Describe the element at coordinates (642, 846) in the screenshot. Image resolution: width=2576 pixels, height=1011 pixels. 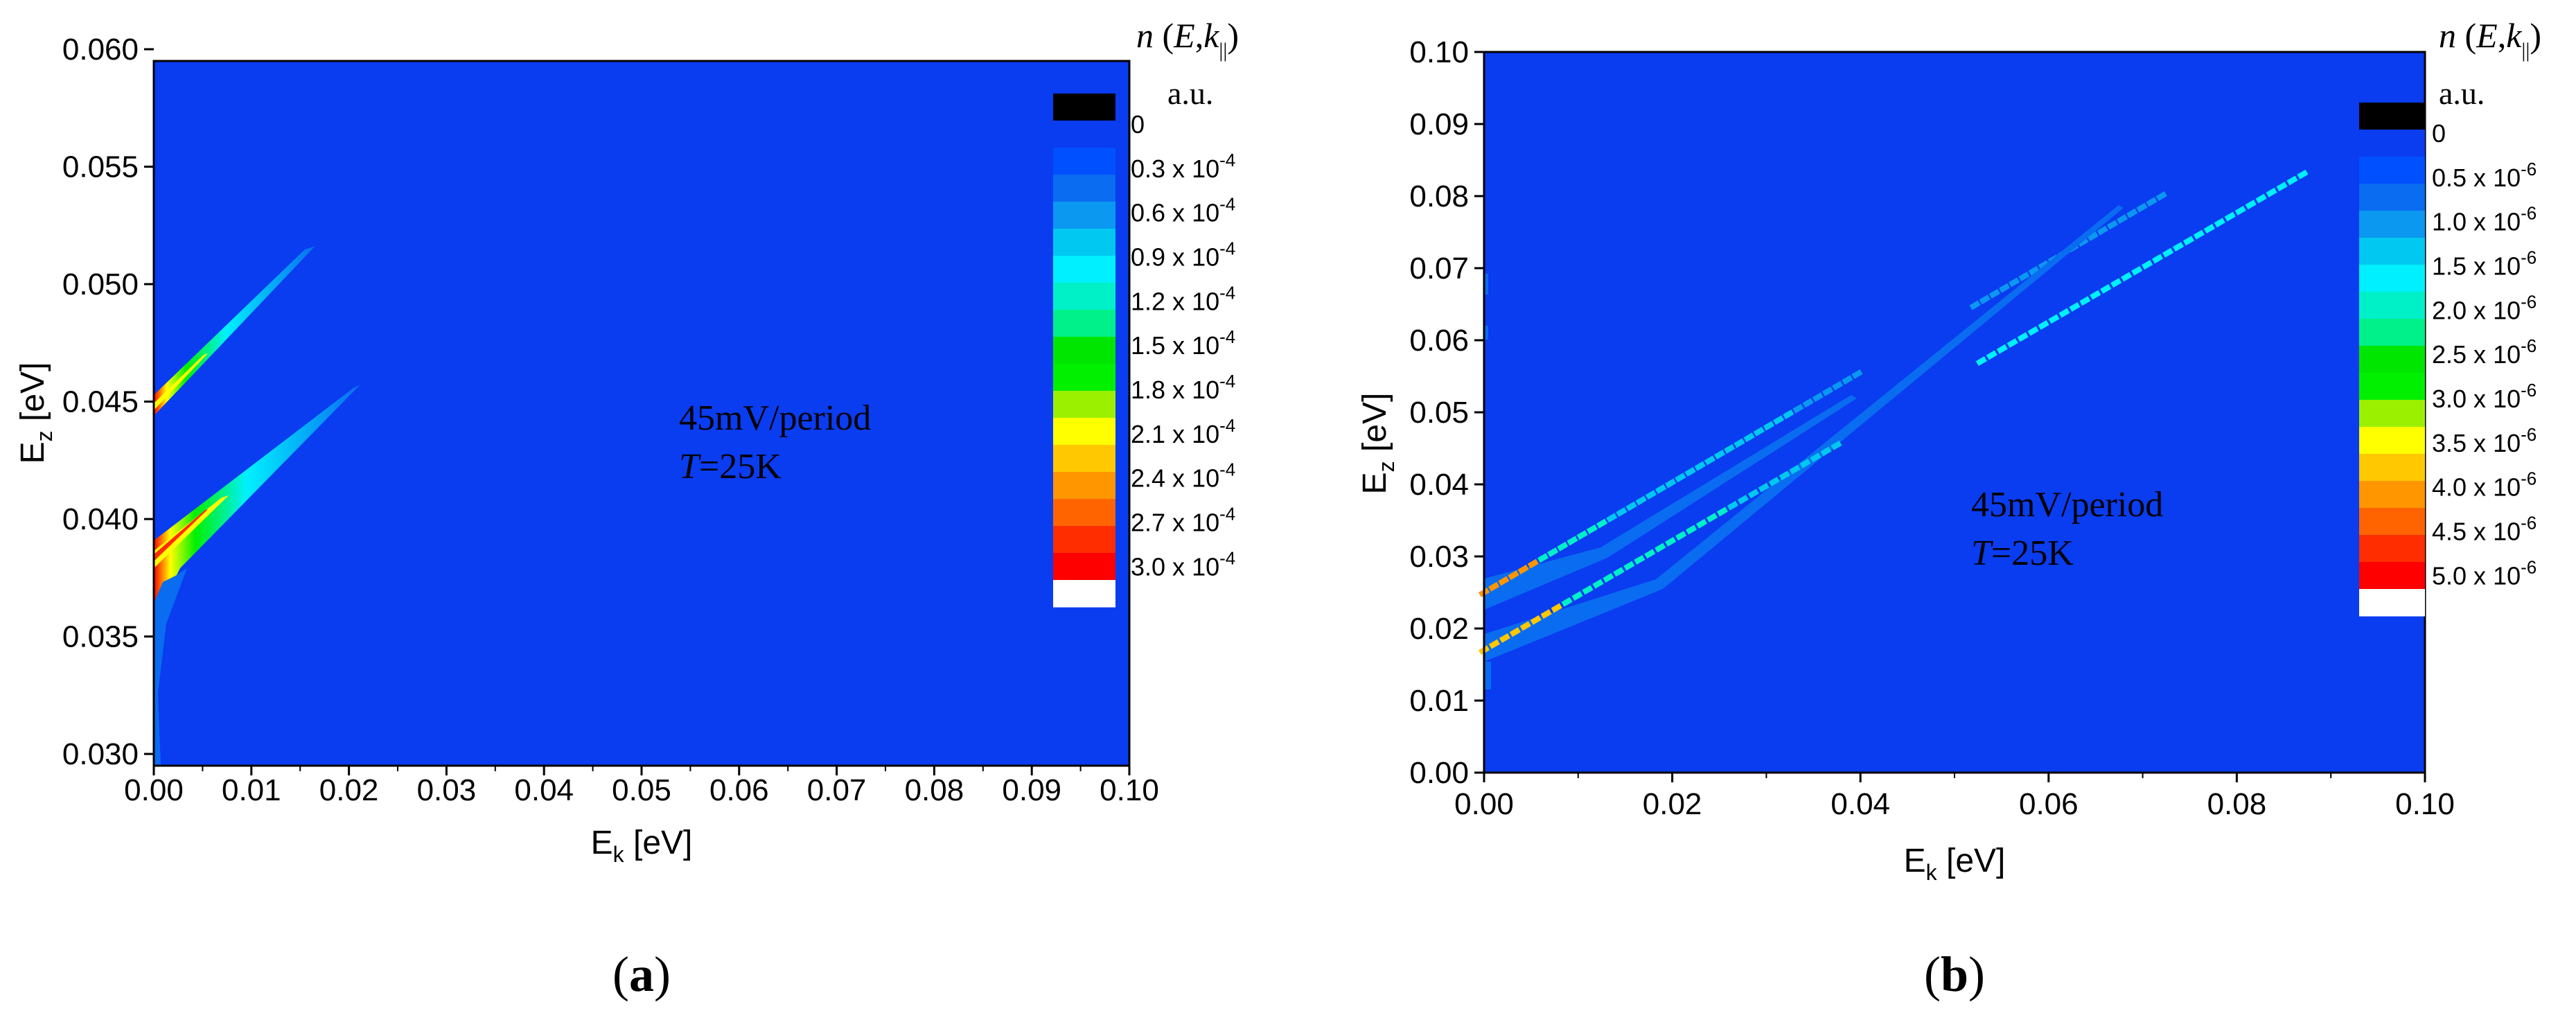
I see `x-axis-label-a: Ek [eV]` at that location.